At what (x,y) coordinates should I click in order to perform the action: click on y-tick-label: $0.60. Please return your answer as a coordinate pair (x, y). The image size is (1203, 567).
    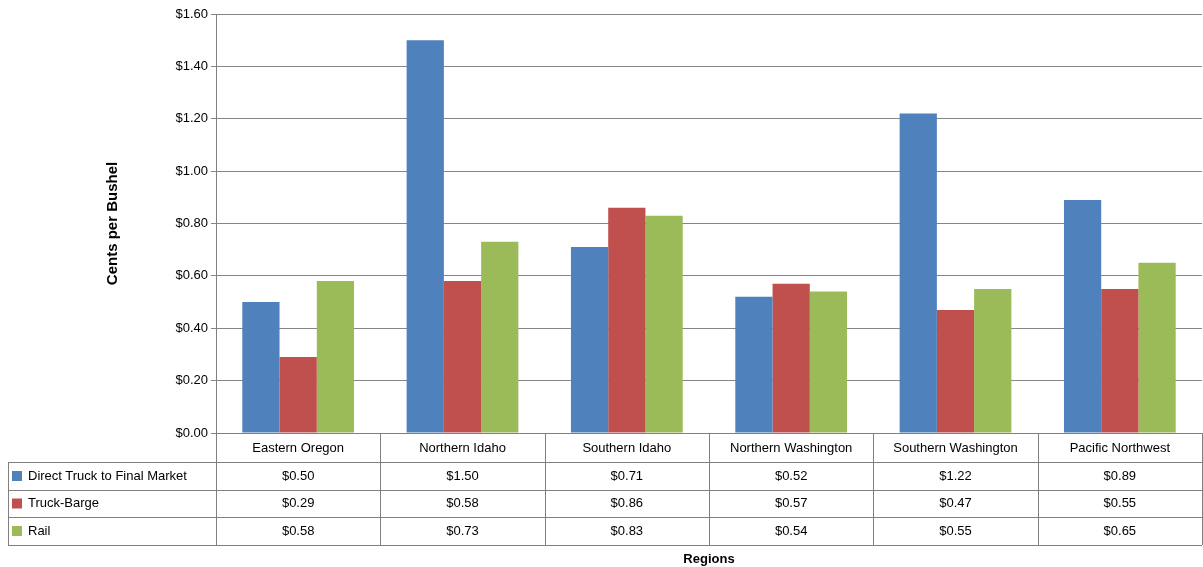
    Looking at the image, I should click on (191, 275).